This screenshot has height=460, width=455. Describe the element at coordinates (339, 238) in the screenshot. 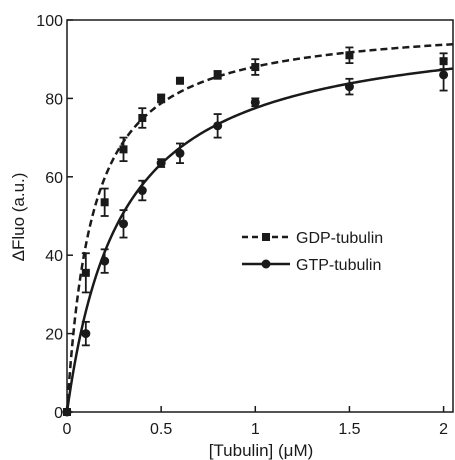

I see `legend-label-gdp-tubulin: GDP-tubulin` at that location.